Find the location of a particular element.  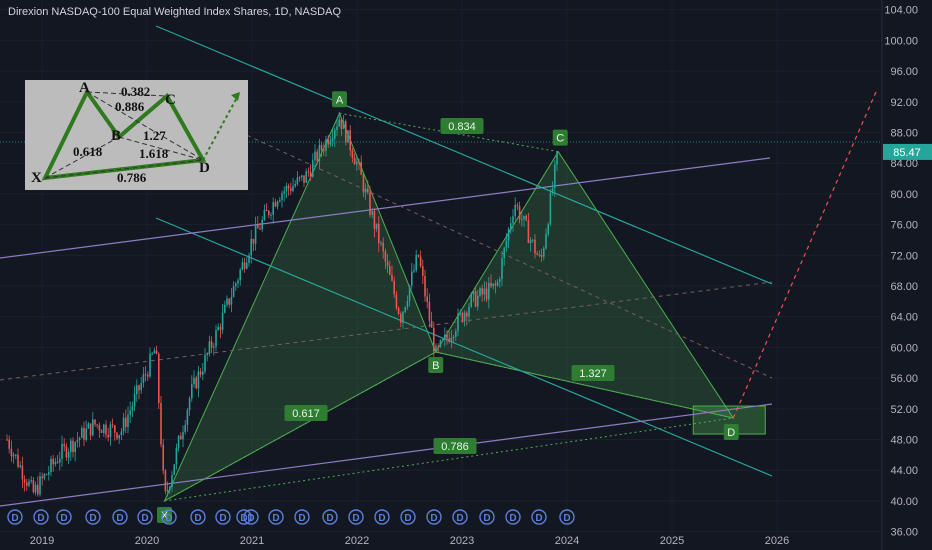

bd-line is located at coordinates (584, 385).